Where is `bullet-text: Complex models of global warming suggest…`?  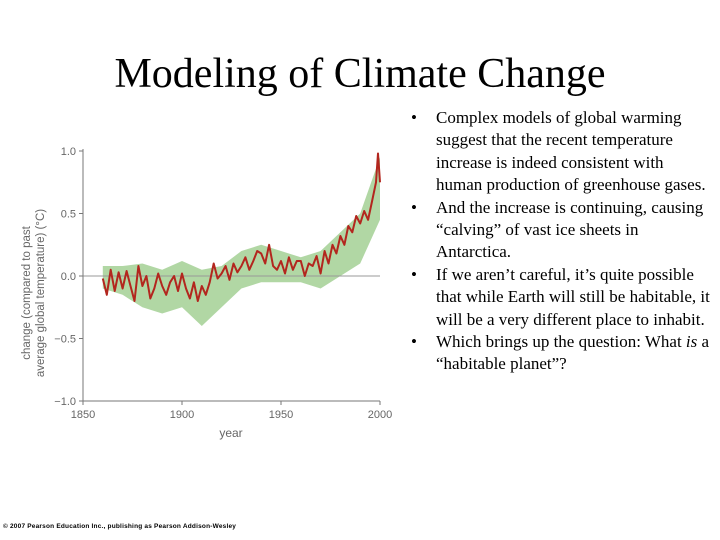 bullet-text: Complex models of global warming suggest… is located at coordinates (571, 151).